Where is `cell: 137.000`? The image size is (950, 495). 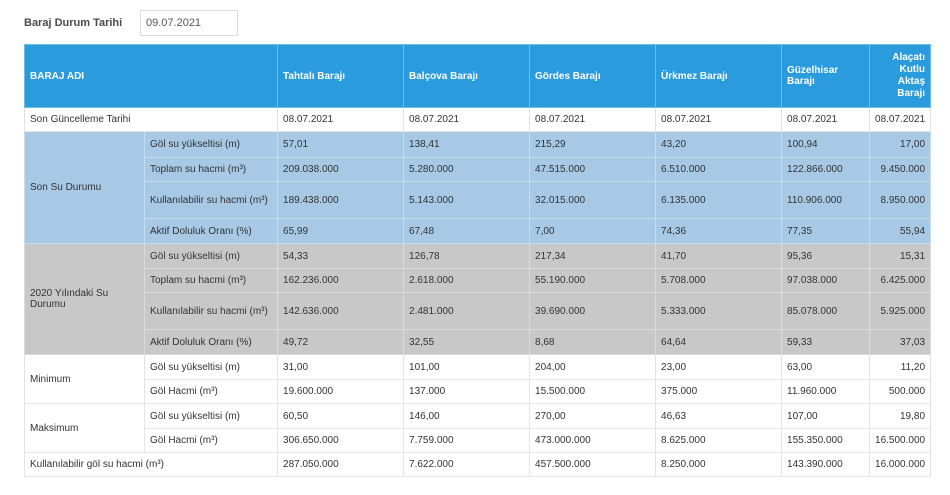 cell: 137.000 is located at coordinates (467, 391).